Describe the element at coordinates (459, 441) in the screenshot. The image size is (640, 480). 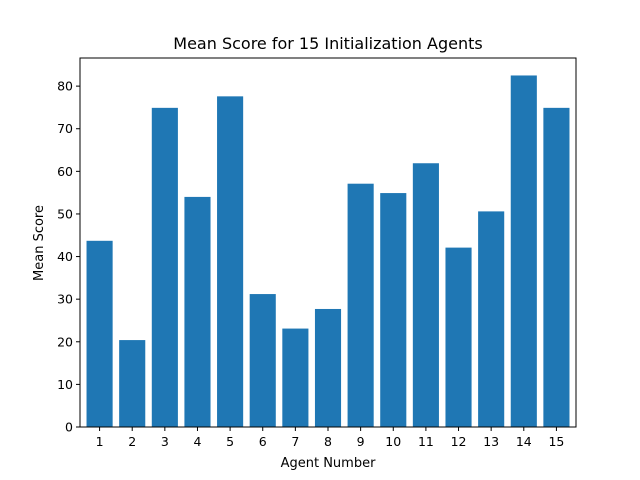
I see `x-tick-label-12: 12` at that location.